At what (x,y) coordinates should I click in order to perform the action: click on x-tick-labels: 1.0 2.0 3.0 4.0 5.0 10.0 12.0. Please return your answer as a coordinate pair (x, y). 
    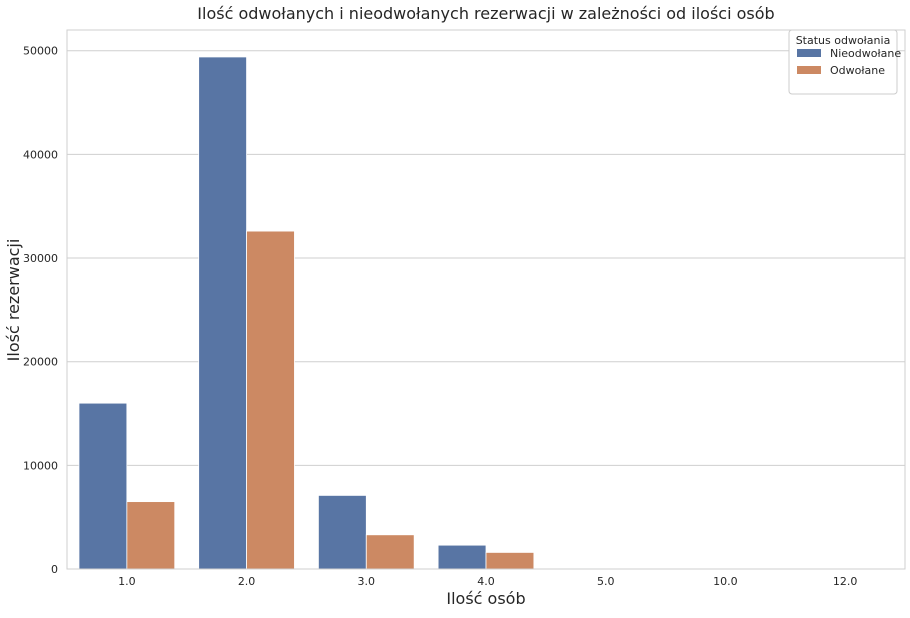
    Looking at the image, I should click on (487, 581).